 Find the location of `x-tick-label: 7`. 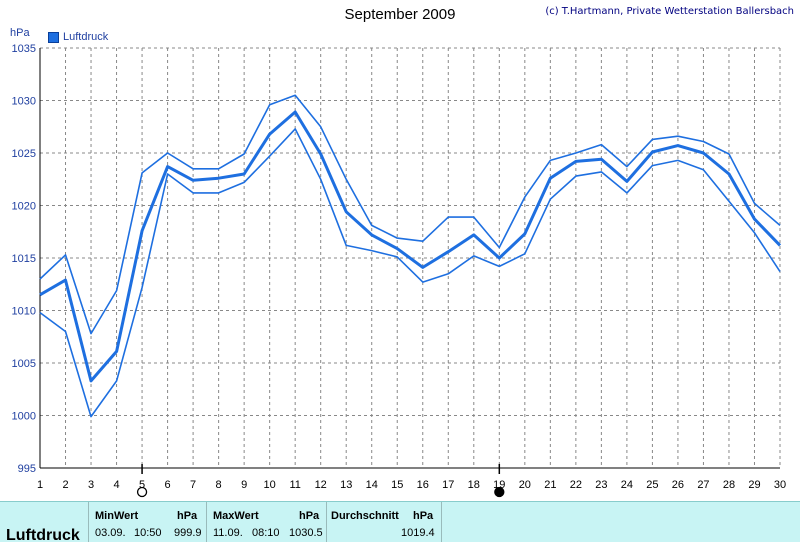

x-tick-label: 7 is located at coordinates (193, 485).